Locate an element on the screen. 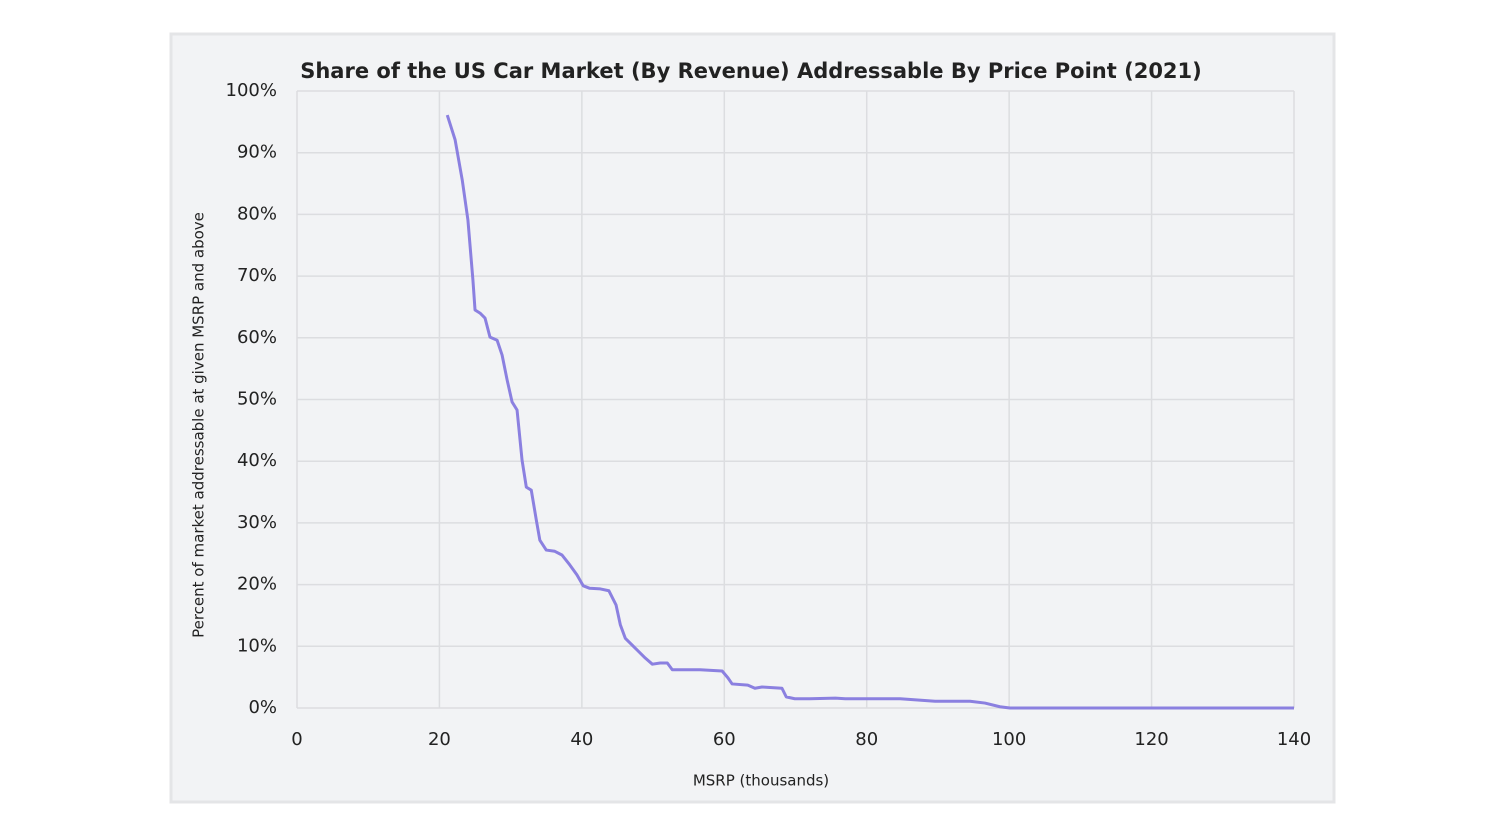 The image size is (1487, 819). y-tick-label: 10% is located at coordinates (257, 645).